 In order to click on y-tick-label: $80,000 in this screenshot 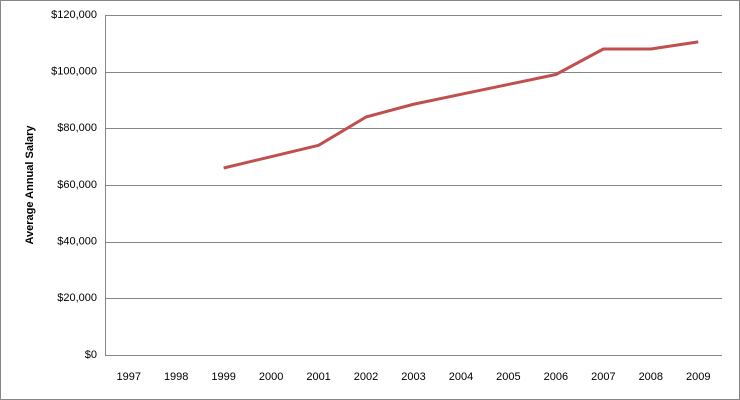, I will do `click(77, 128)`.